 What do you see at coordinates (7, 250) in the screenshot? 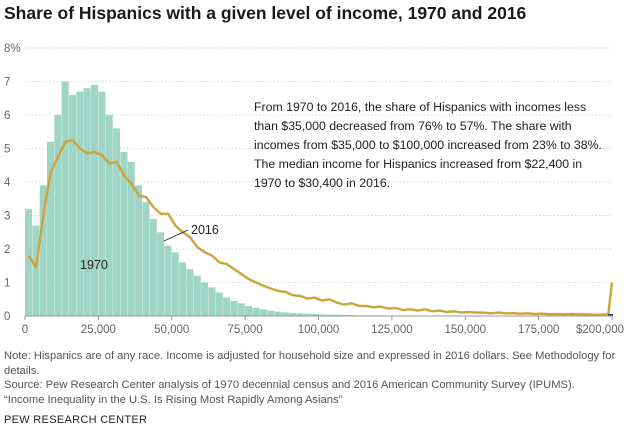
I see `y-tick-label: 2` at bounding box center [7, 250].